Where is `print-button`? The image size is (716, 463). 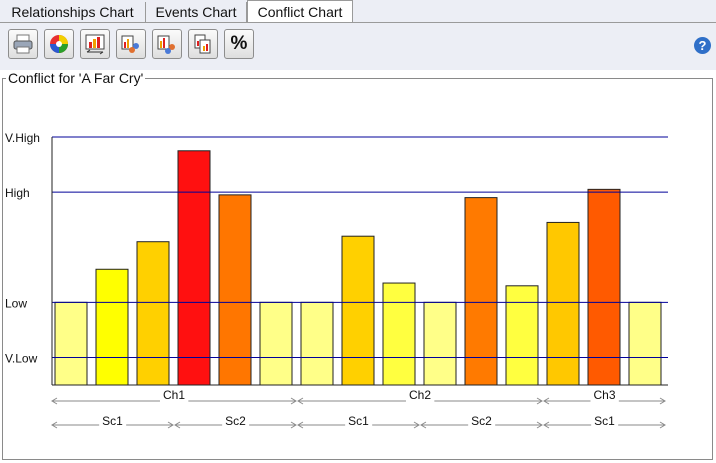
print-button is located at coordinates (23, 44).